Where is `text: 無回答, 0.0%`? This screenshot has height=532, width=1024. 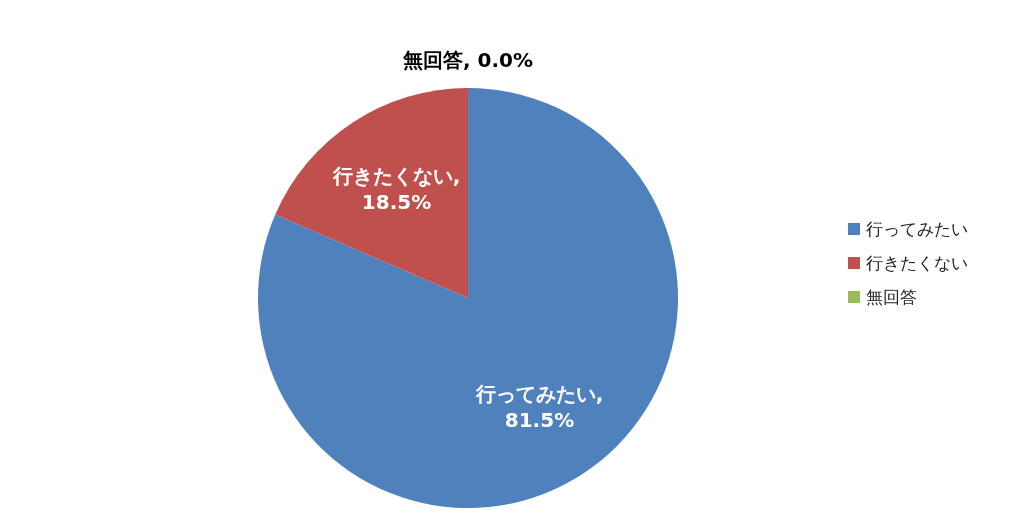
text: 無回答, 0.0% is located at coordinates (468, 60).